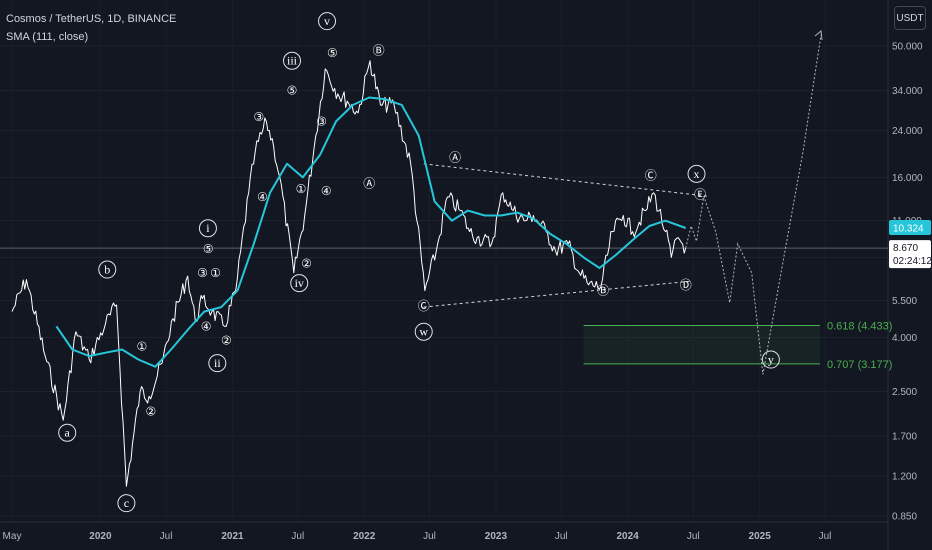 The height and width of the screenshot is (550, 932). I want to click on wave-label: x, so click(697, 174).